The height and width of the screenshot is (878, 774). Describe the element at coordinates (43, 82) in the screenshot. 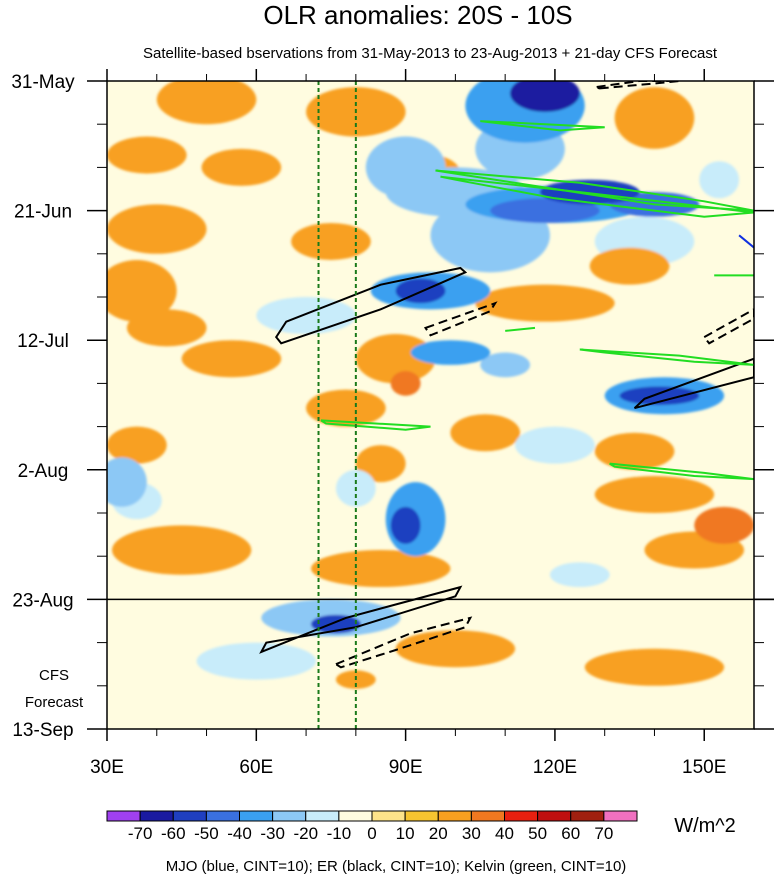

I see `y-tick-label: 31-May` at that location.